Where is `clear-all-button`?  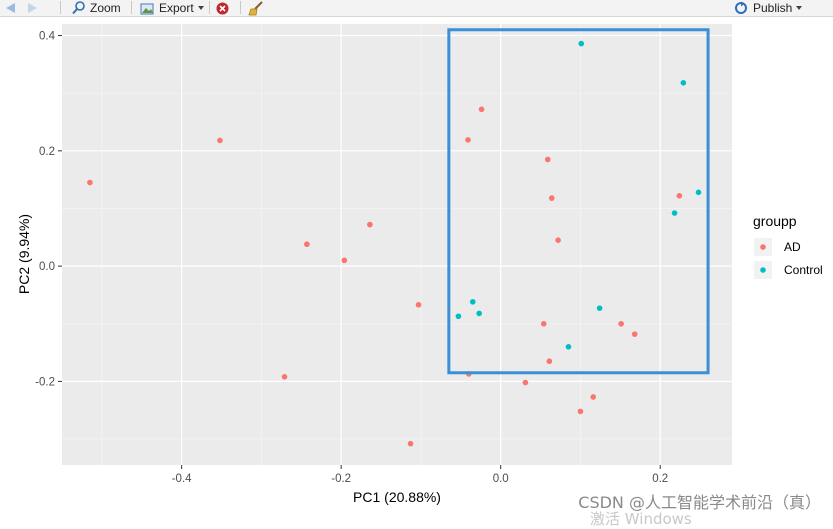
clear-all-button is located at coordinates (256, 8).